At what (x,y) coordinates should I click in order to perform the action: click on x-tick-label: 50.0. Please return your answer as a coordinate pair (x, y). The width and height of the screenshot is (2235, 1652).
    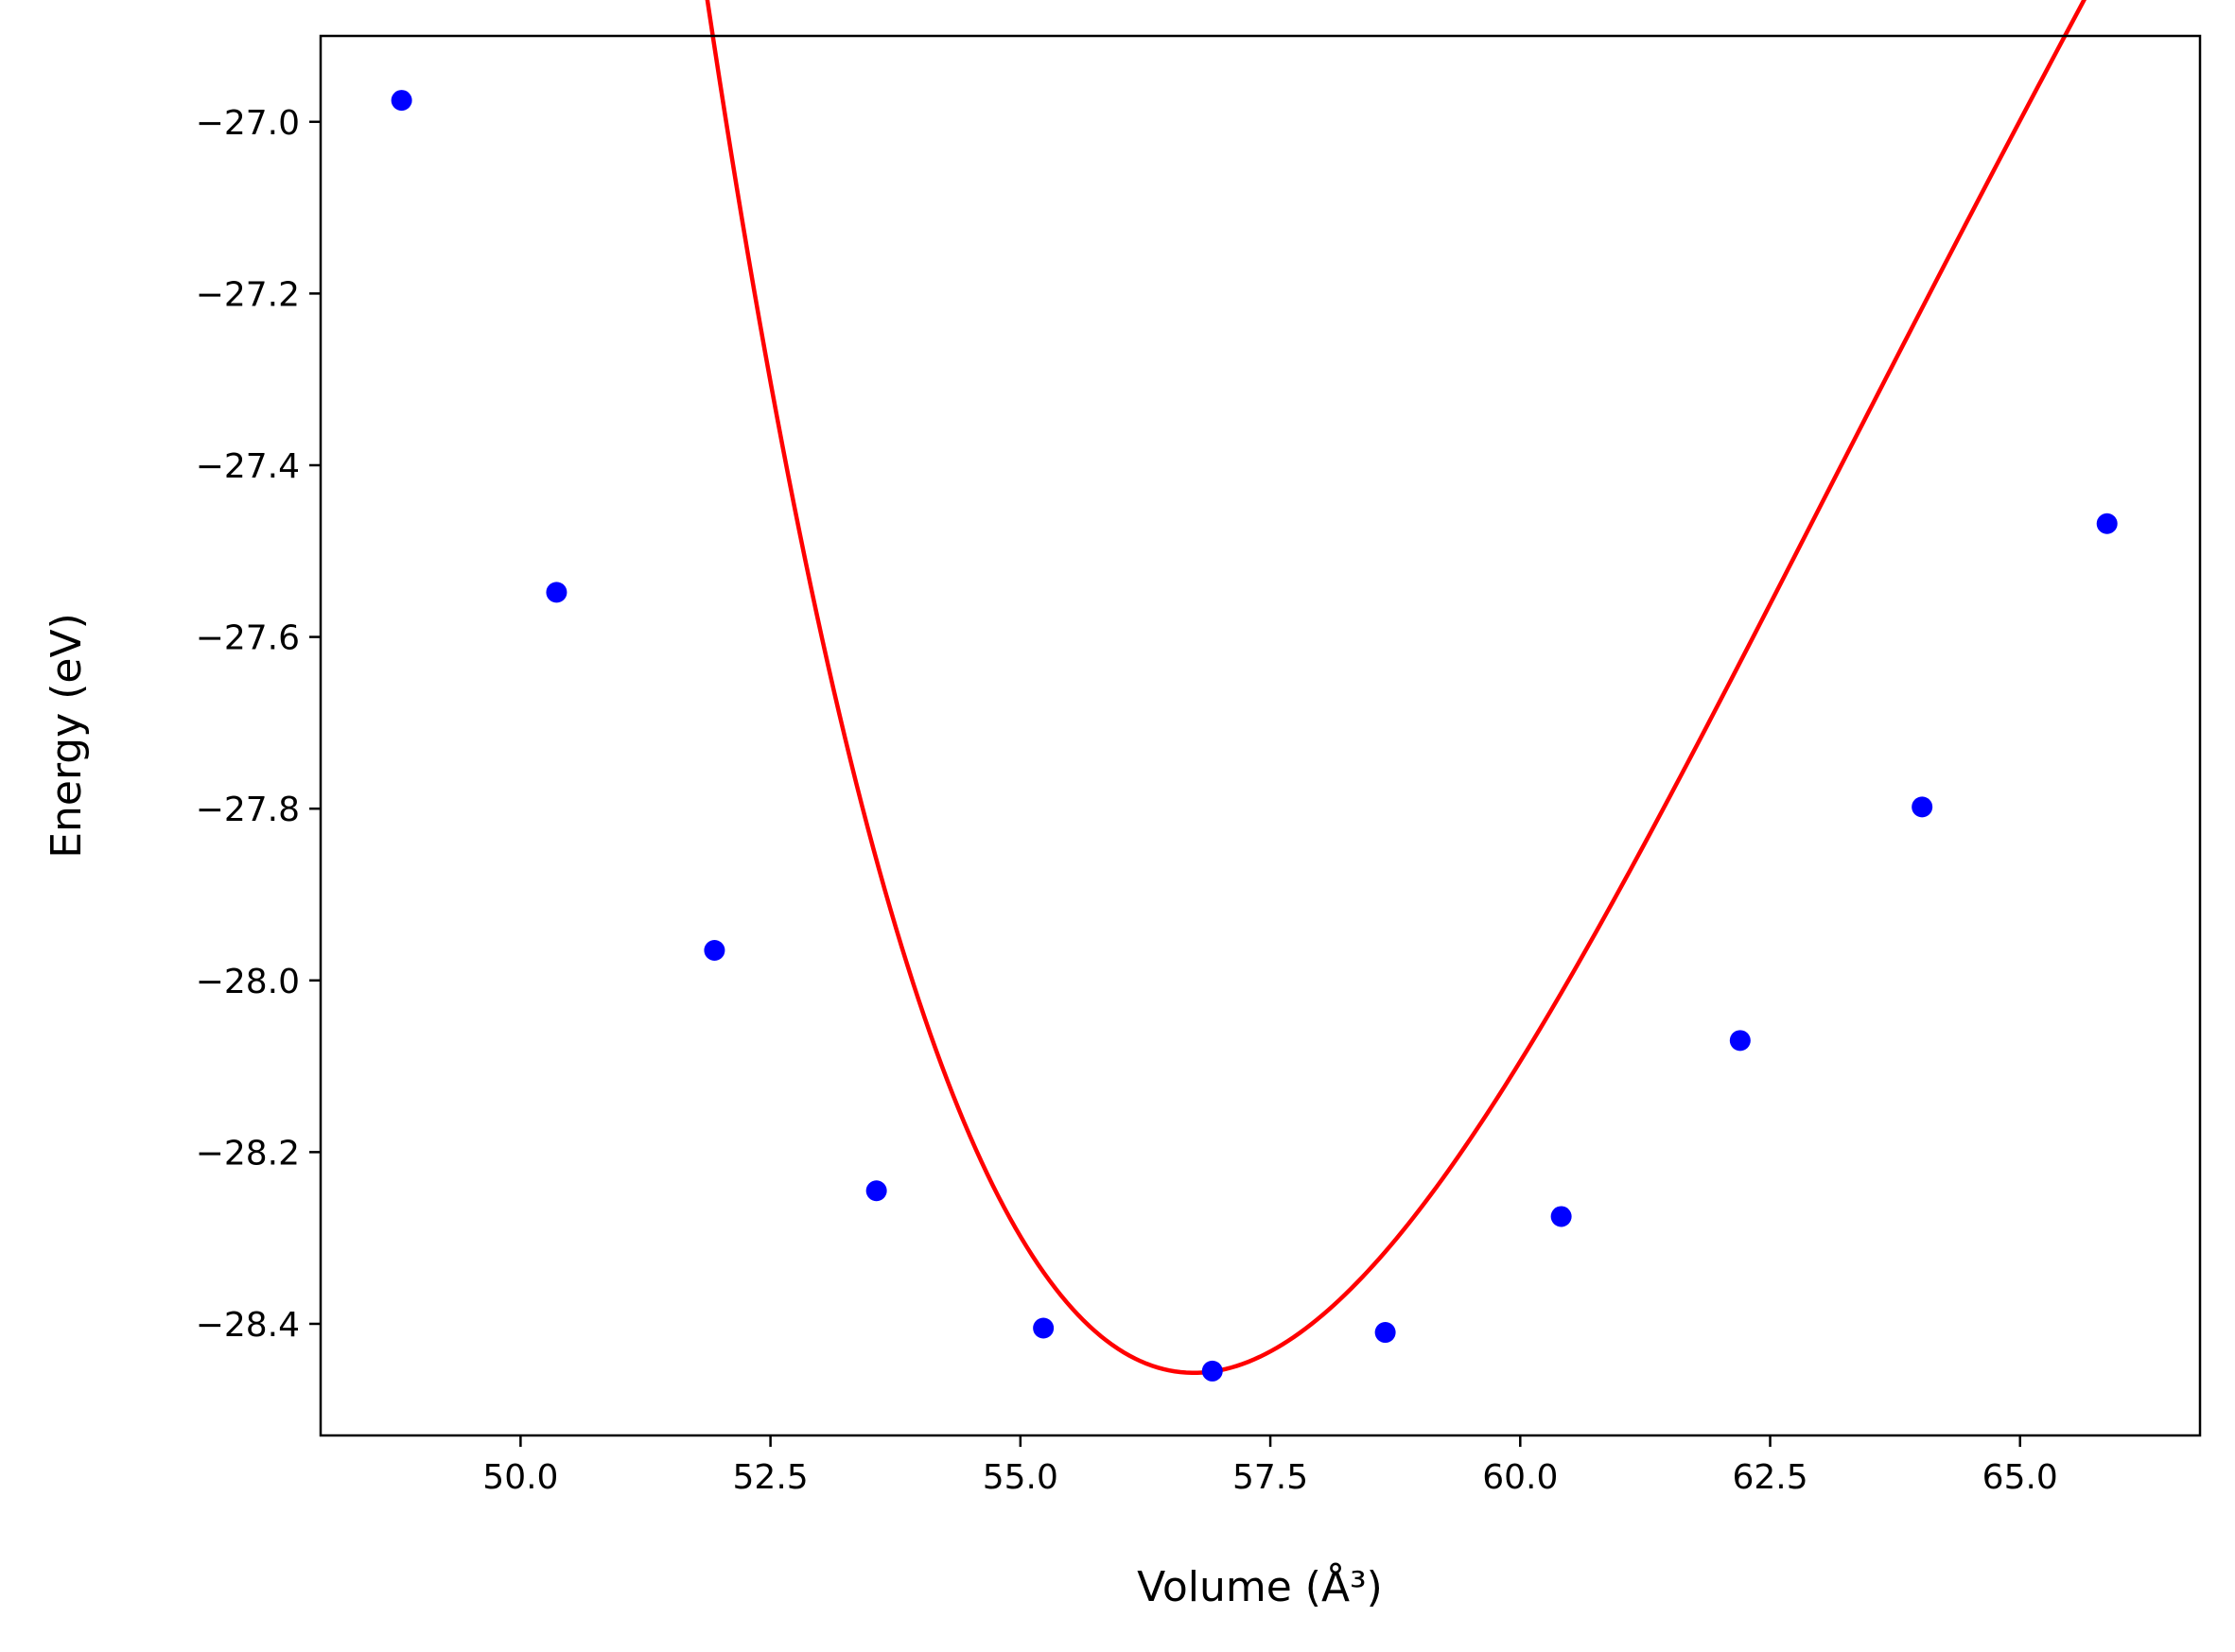
    Looking at the image, I should click on (520, 1477).